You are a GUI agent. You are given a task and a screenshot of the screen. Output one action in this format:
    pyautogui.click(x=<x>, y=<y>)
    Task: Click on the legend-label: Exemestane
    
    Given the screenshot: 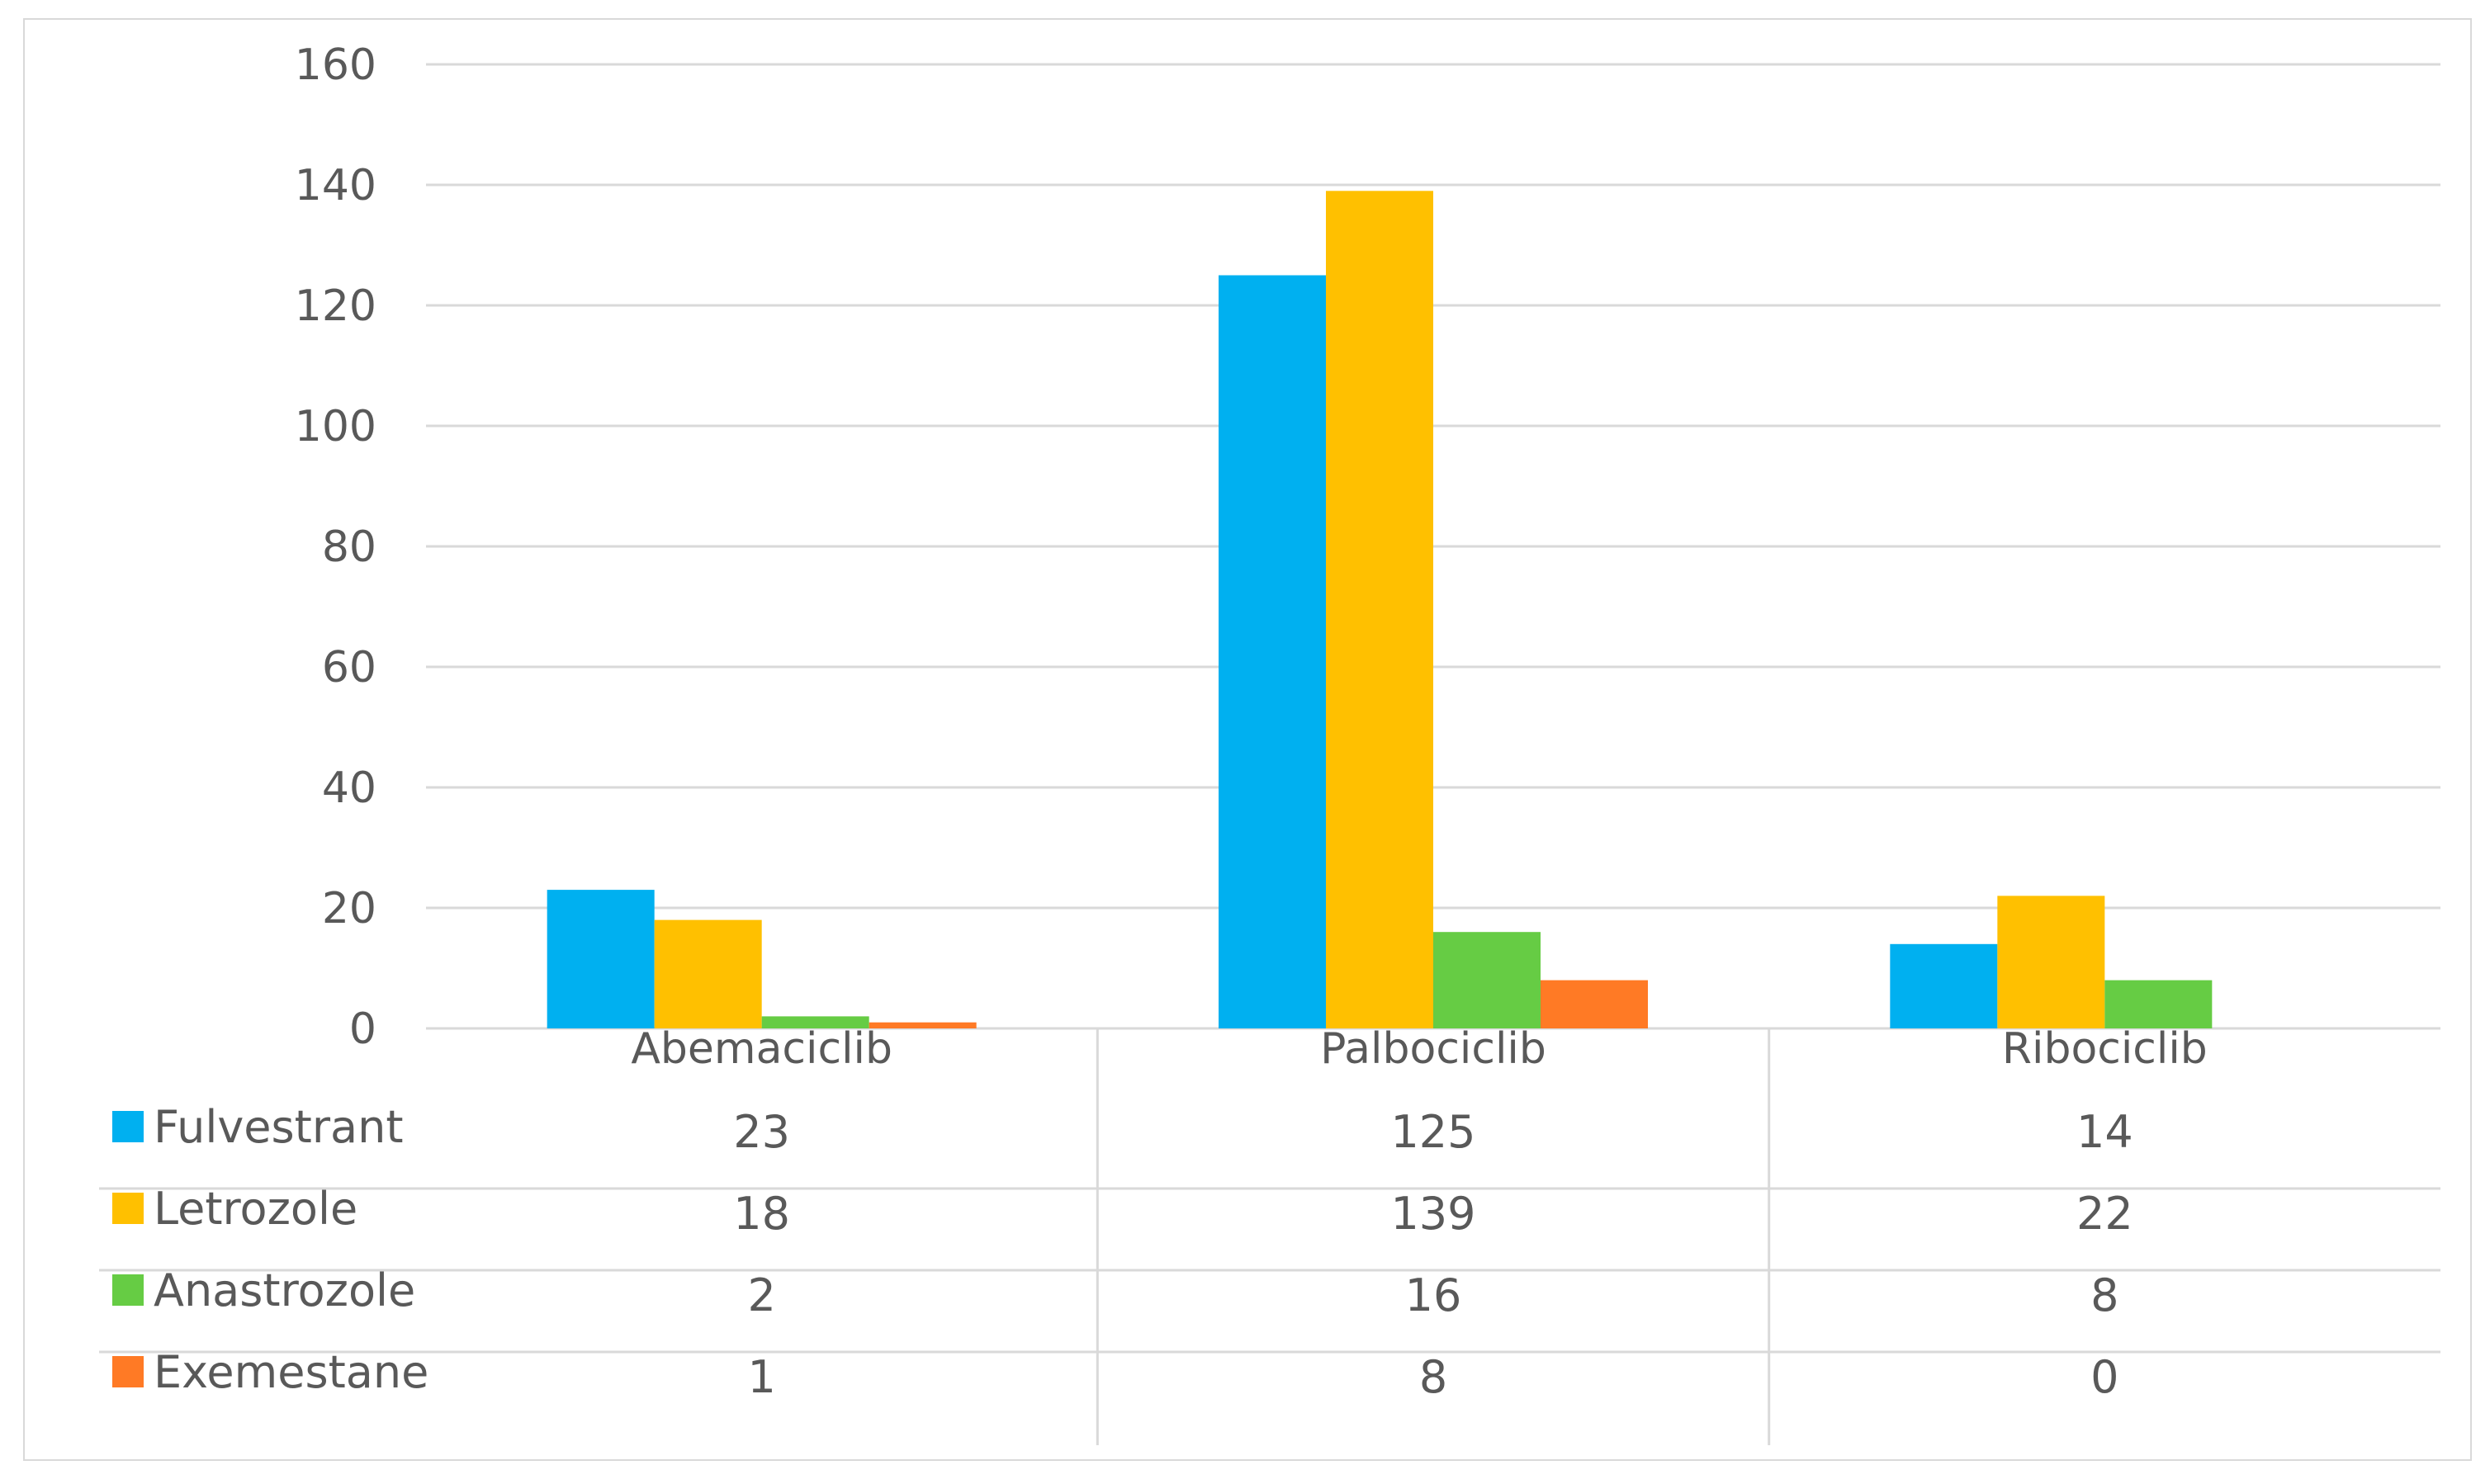 What is the action you would take?
    pyautogui.click(x=291, y=1372)
    